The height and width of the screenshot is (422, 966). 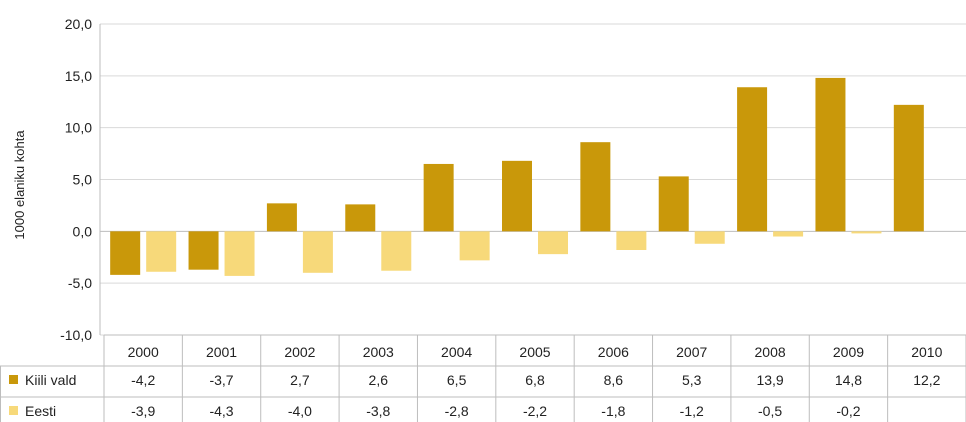 What do you see at coordinates (848, 411) in the screenshot?
I see `data-label: -0,2` at bounding box center [848, 411].